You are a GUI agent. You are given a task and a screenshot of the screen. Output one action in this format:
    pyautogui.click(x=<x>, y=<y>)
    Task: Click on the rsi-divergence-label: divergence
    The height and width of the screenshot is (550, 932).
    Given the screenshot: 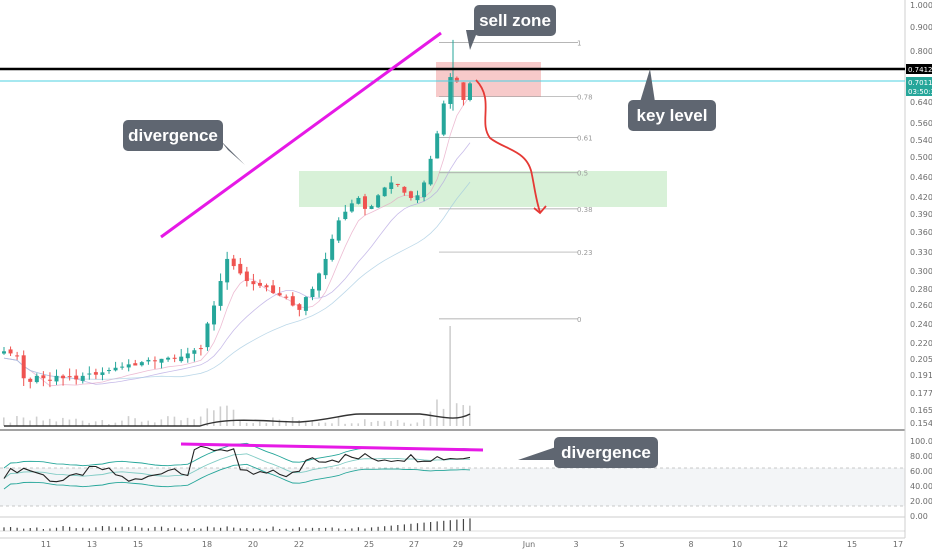 What is the action you would take?
    pyautogui.click(x=606, y=452)
    